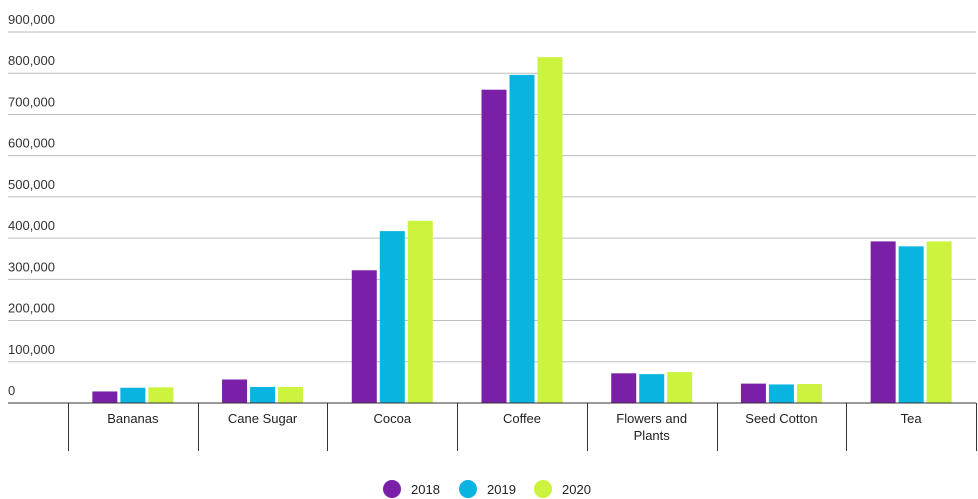 The width and height of the screenshot is (978, 499). What do you see at coordinates (809, 393) in the screenshot?
I see `bar-2020-seed-cotton` at bounding box center [809, 393].